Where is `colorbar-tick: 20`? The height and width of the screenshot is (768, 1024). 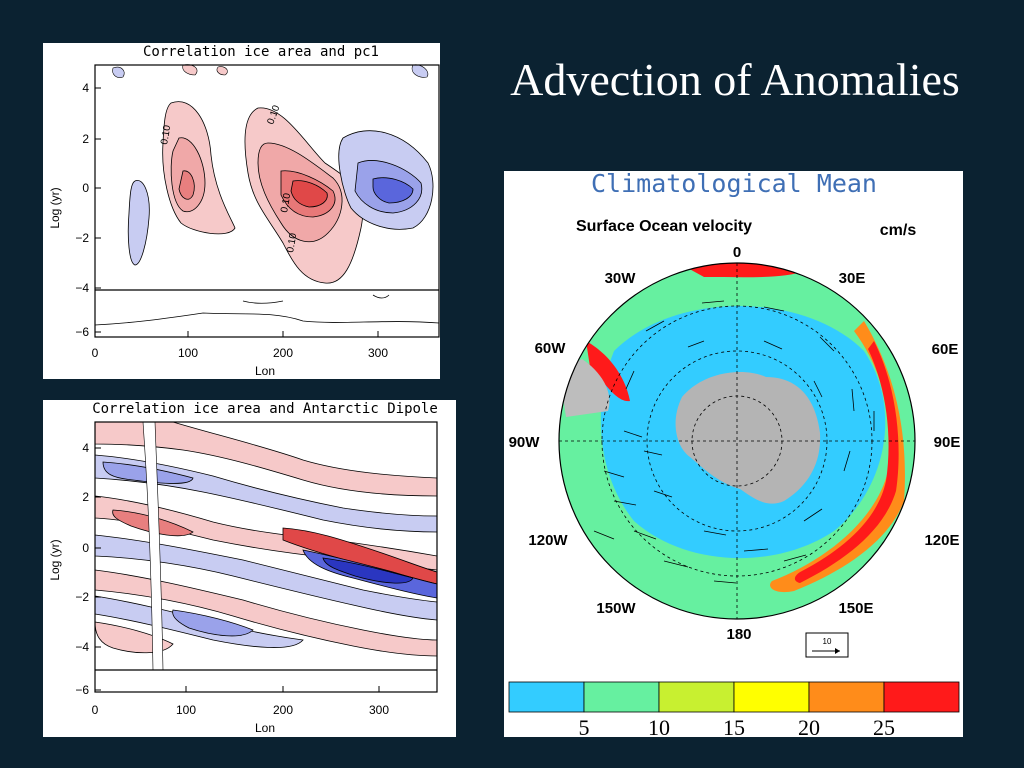
colorbar-tick: 20 is located at coordinates (809, 726).